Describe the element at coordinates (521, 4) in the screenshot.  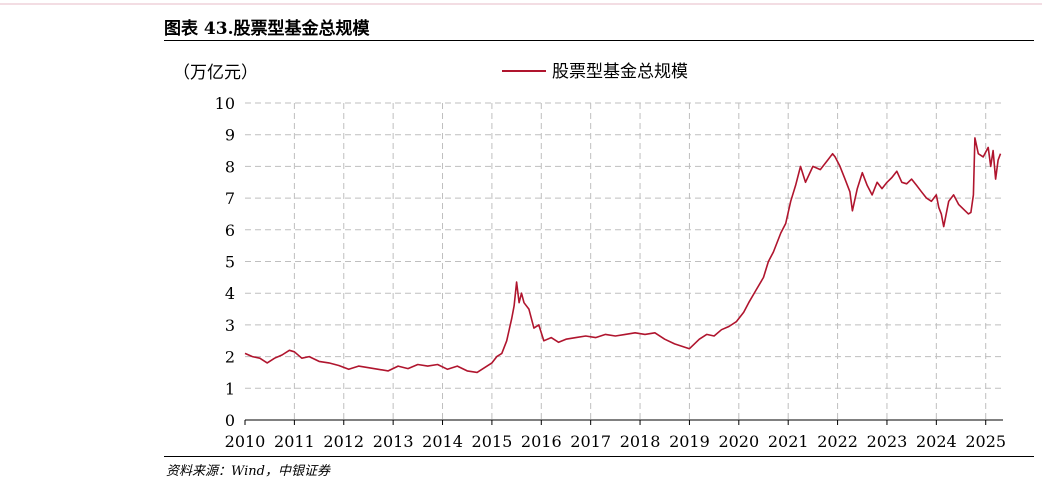
I see `top-accent-rule` at that location.